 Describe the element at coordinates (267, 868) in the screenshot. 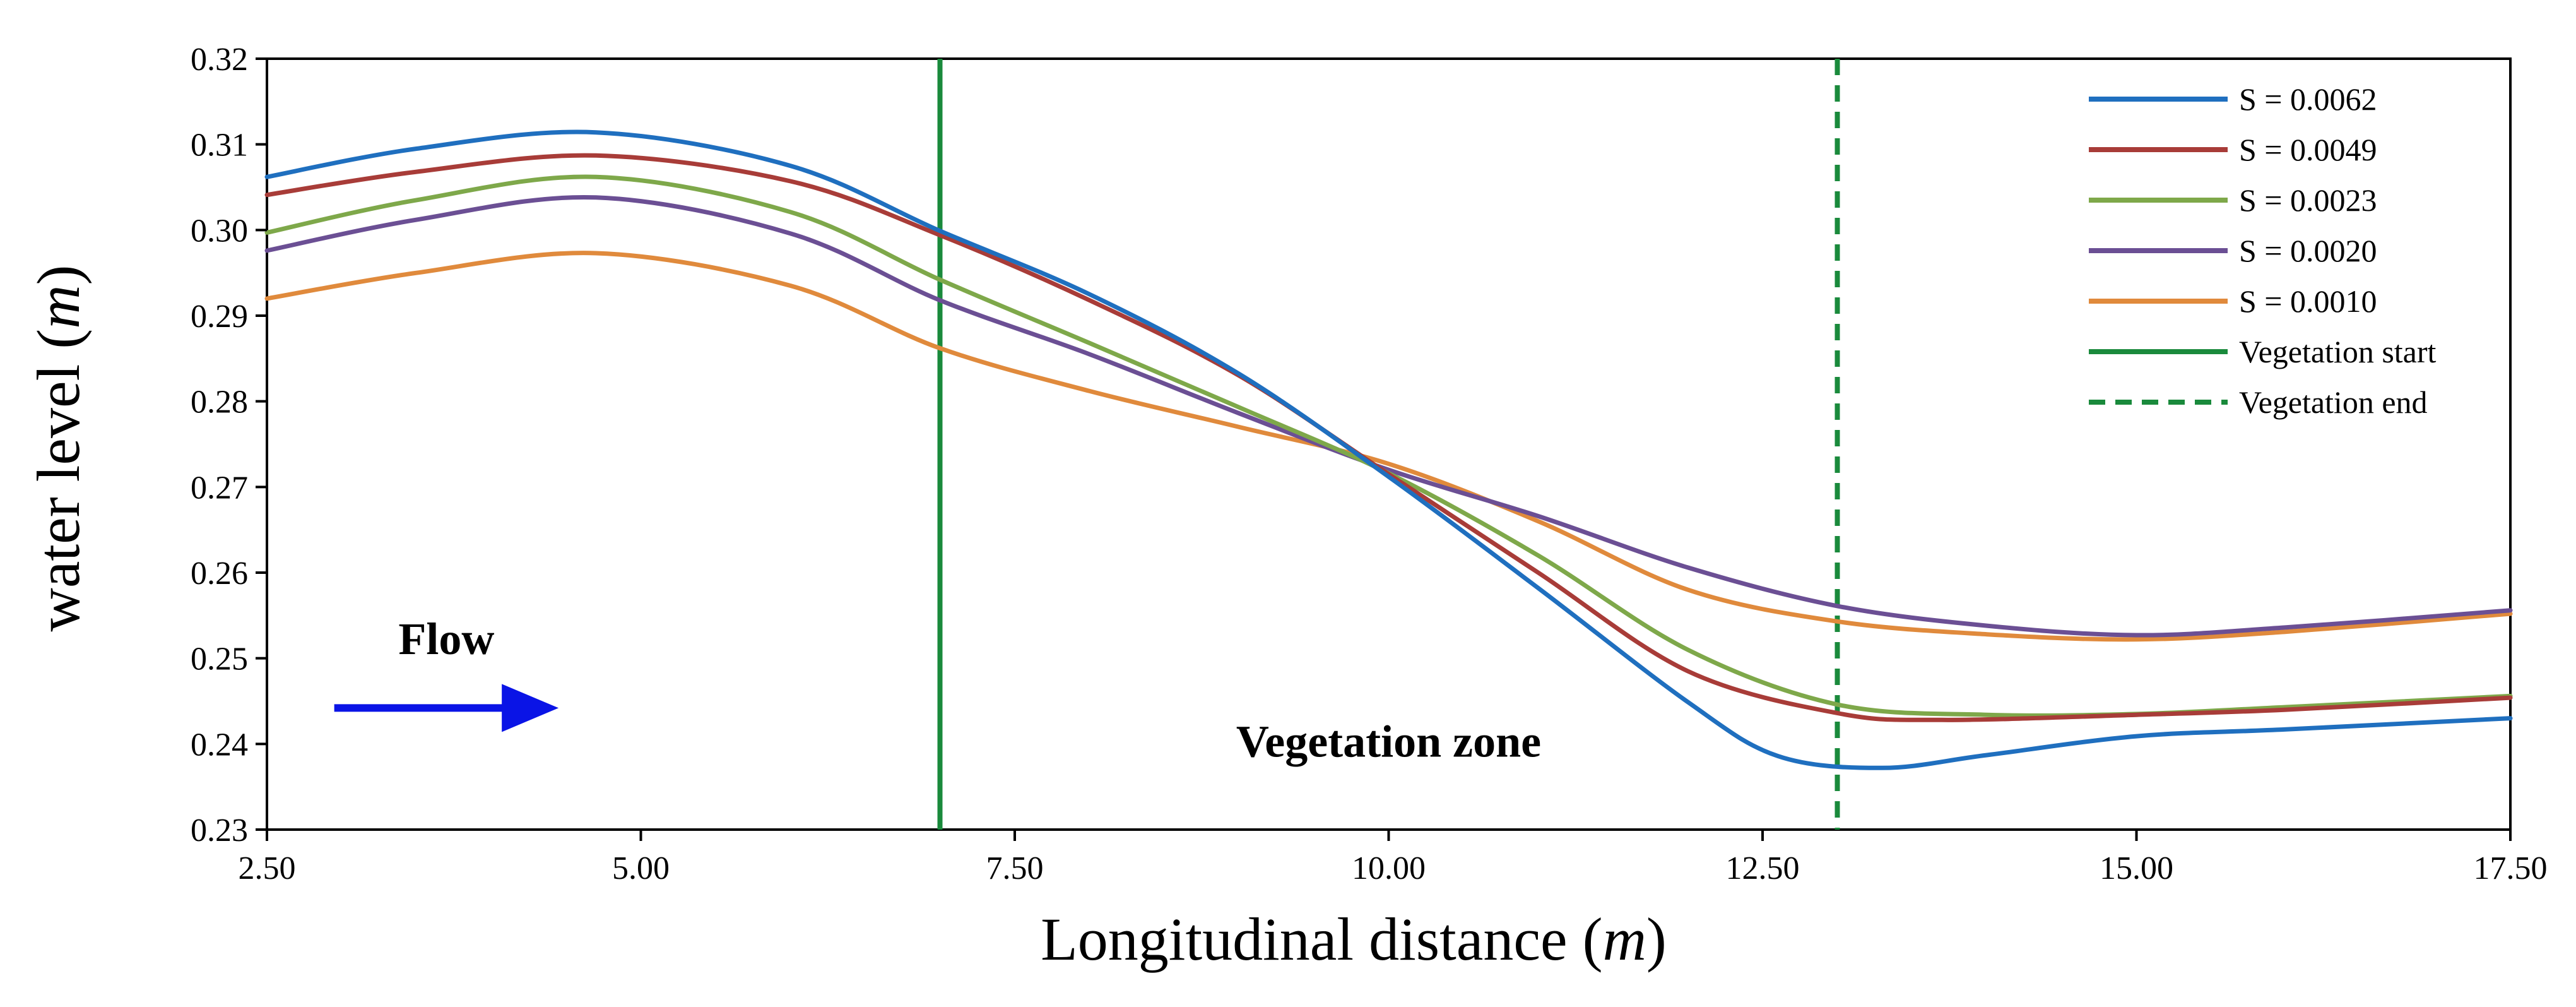

I see `x-tick-label: 2.50` at that location.